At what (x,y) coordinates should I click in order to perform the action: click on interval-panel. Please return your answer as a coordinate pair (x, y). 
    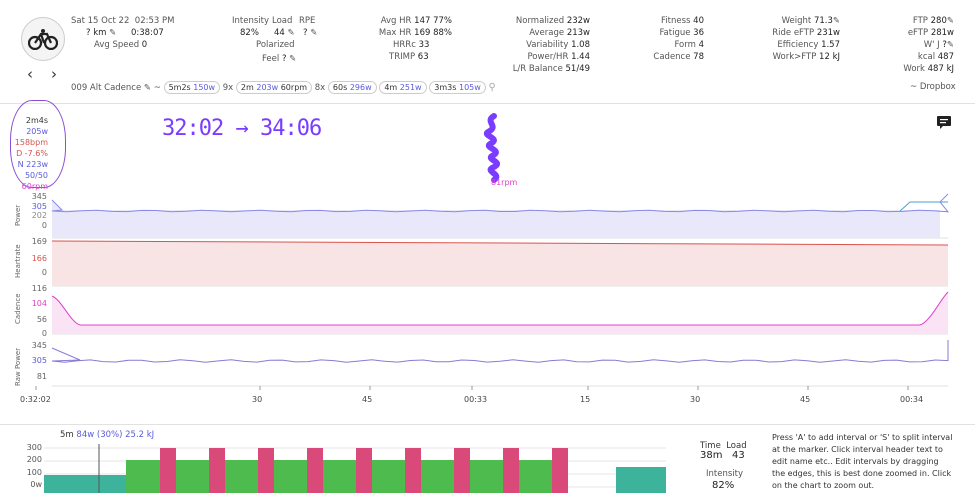
    Looking at the image, I should click on (487, 458).